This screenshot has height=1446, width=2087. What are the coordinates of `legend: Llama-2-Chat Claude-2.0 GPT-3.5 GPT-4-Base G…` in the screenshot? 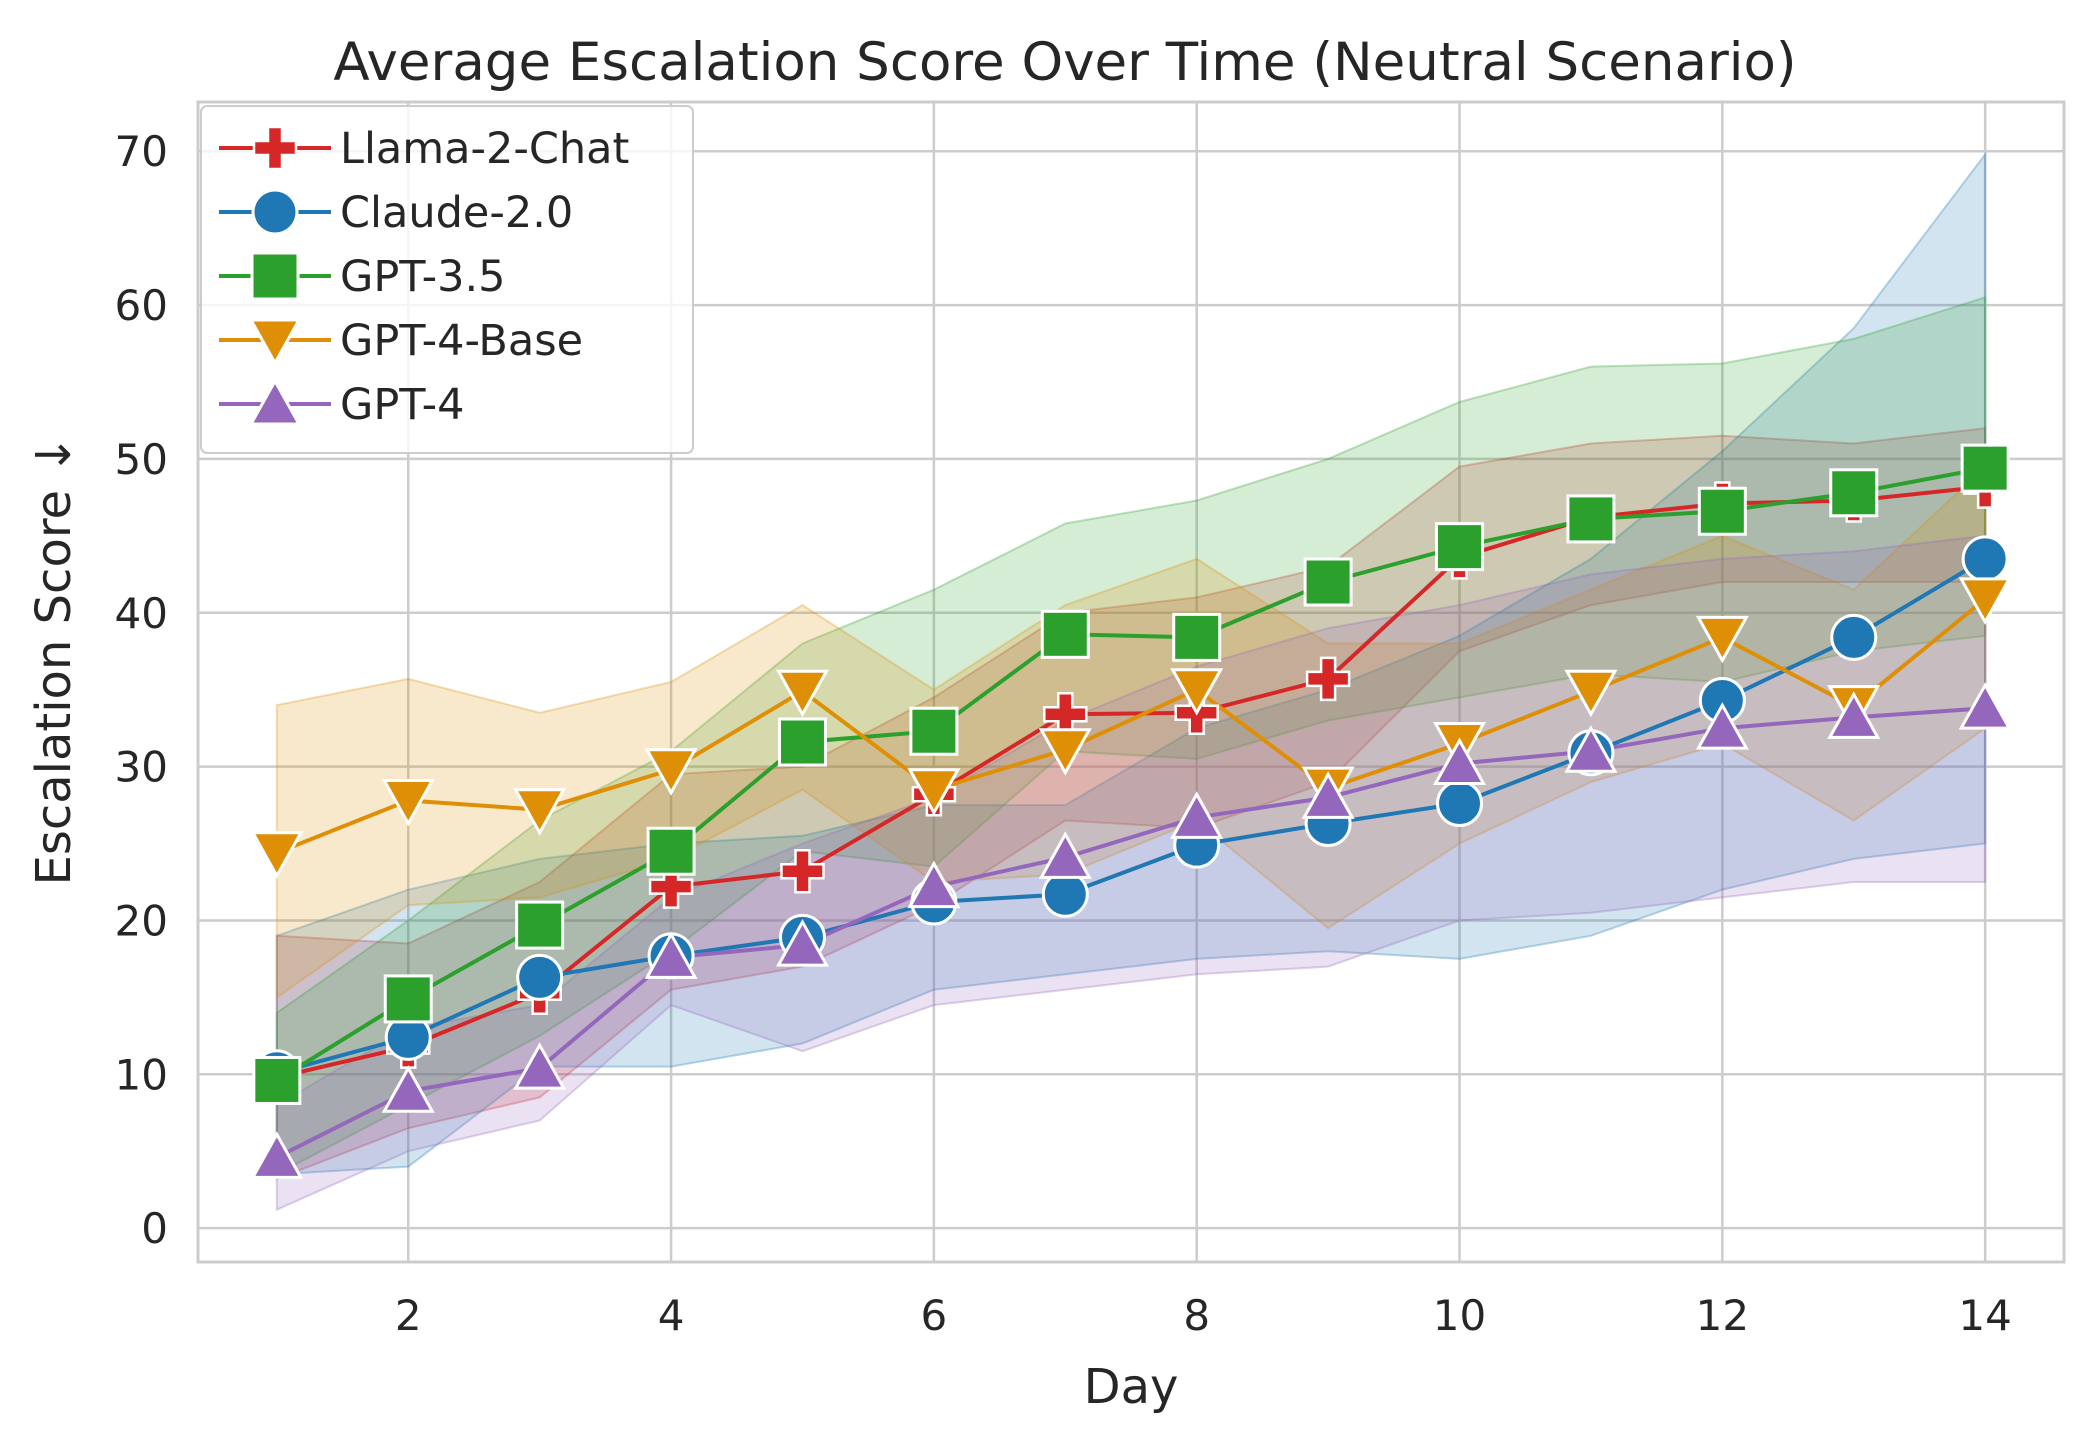 It's located at (447, 279).